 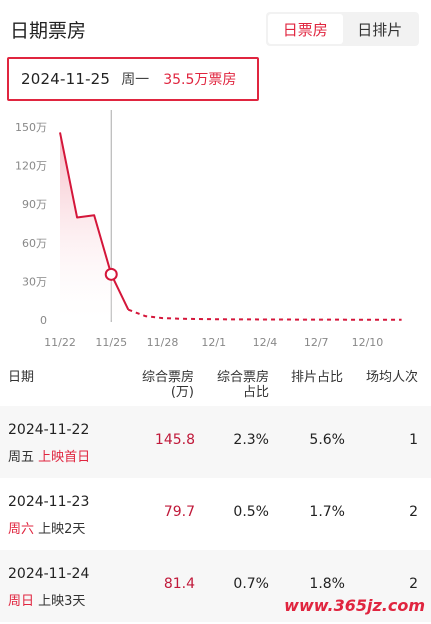 What do you see at coordinates (265, 342) in the screenshot?
I see `x-tick-label: 12/4` at bounding box center [265, 342].